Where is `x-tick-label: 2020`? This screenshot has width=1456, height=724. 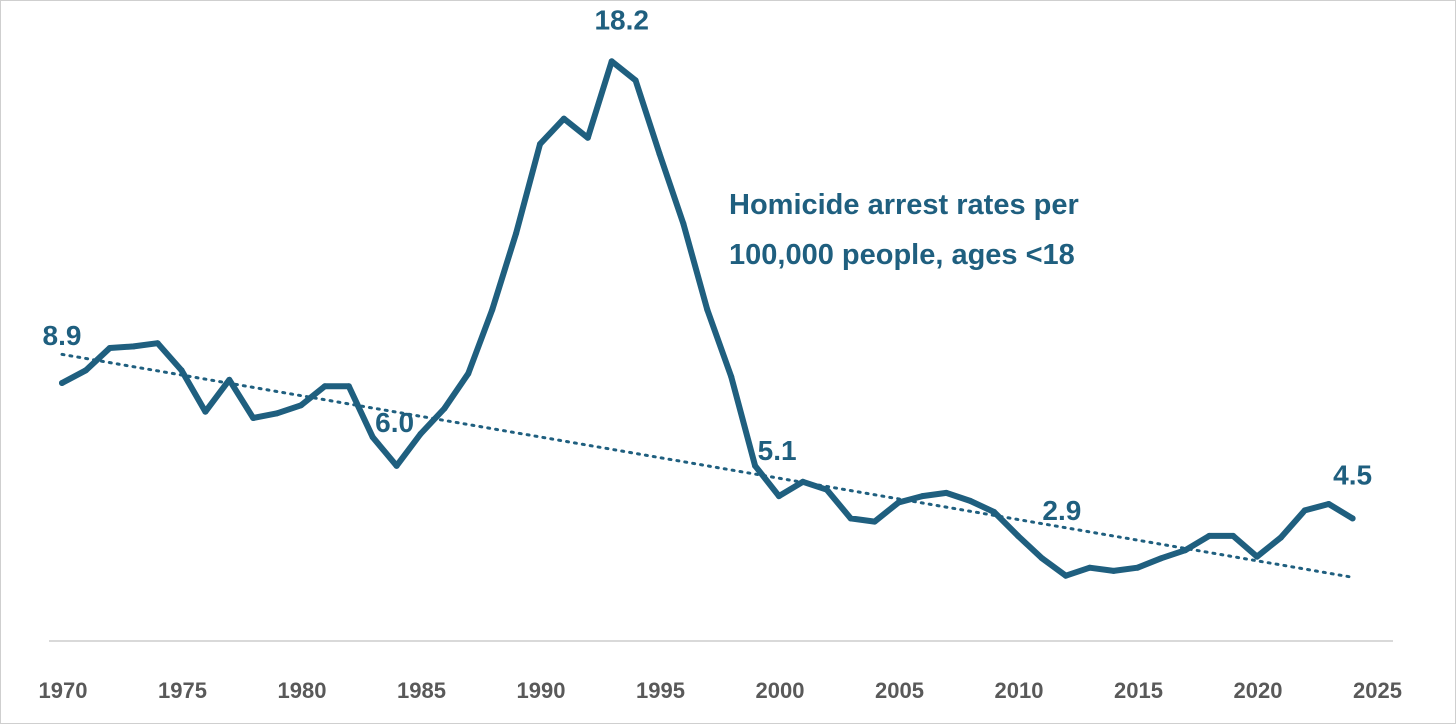 x-tick-label: 2020 is located at coordinates (1258, 690).